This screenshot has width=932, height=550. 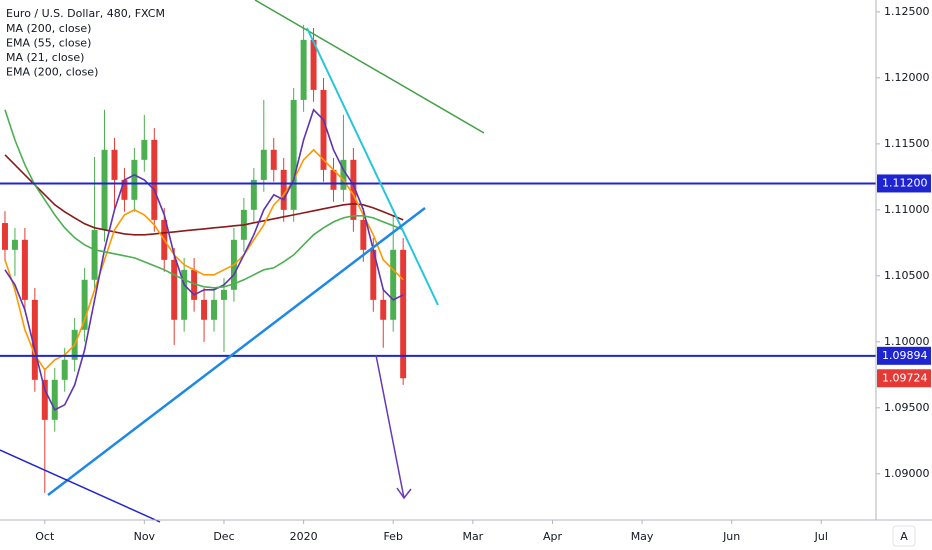 What do you see at coordinates (45, 536) in the screenshot?
I see `x-tick-label: Oct` at bounding box center [45, 536].